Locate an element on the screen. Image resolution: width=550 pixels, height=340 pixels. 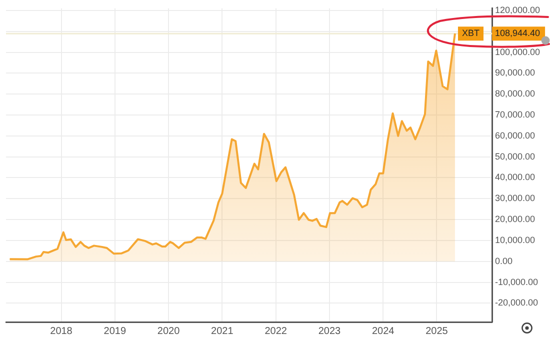
y-tick-label: -10,000.00 is located at coordinates (516, 281).